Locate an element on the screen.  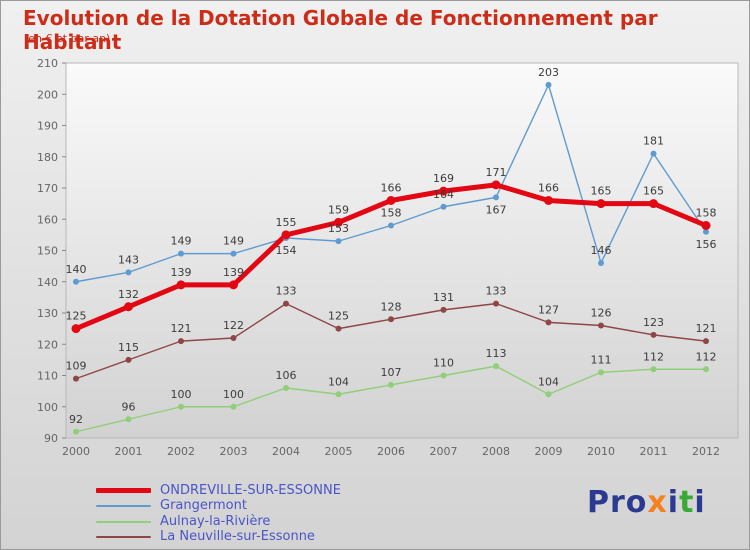
value-label: 110 is located at coordinates (443, 363).